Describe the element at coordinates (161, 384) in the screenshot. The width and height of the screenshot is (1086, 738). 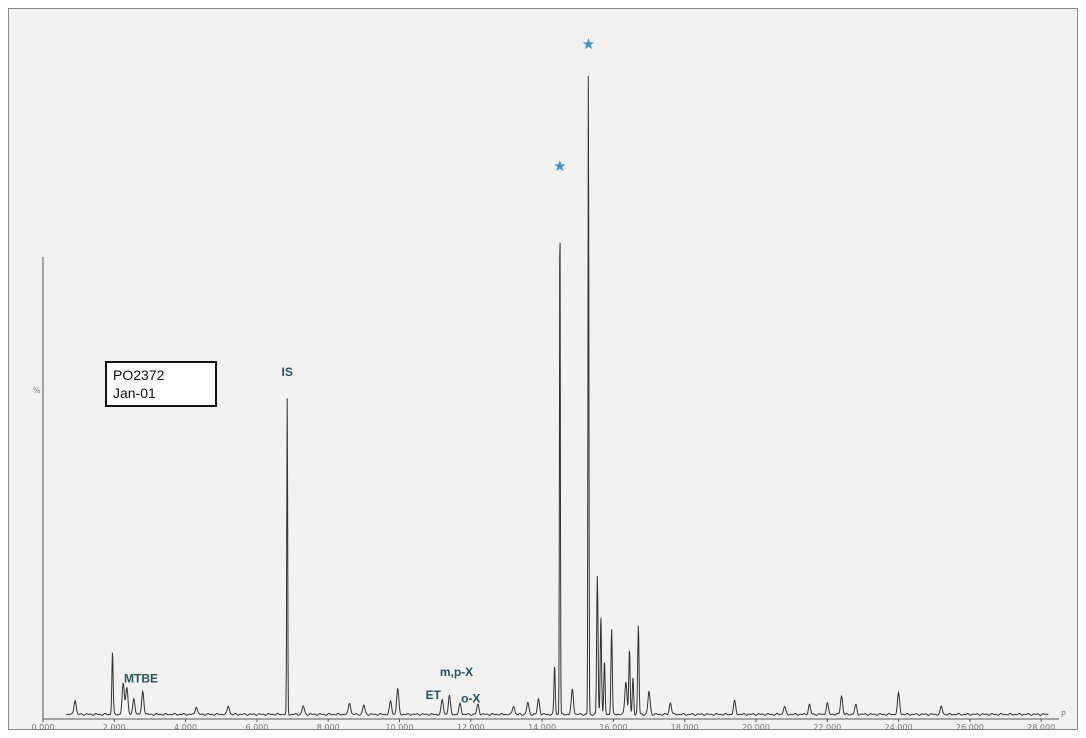
I see `sample-info-box: PO2372 Jan-01` at that location.